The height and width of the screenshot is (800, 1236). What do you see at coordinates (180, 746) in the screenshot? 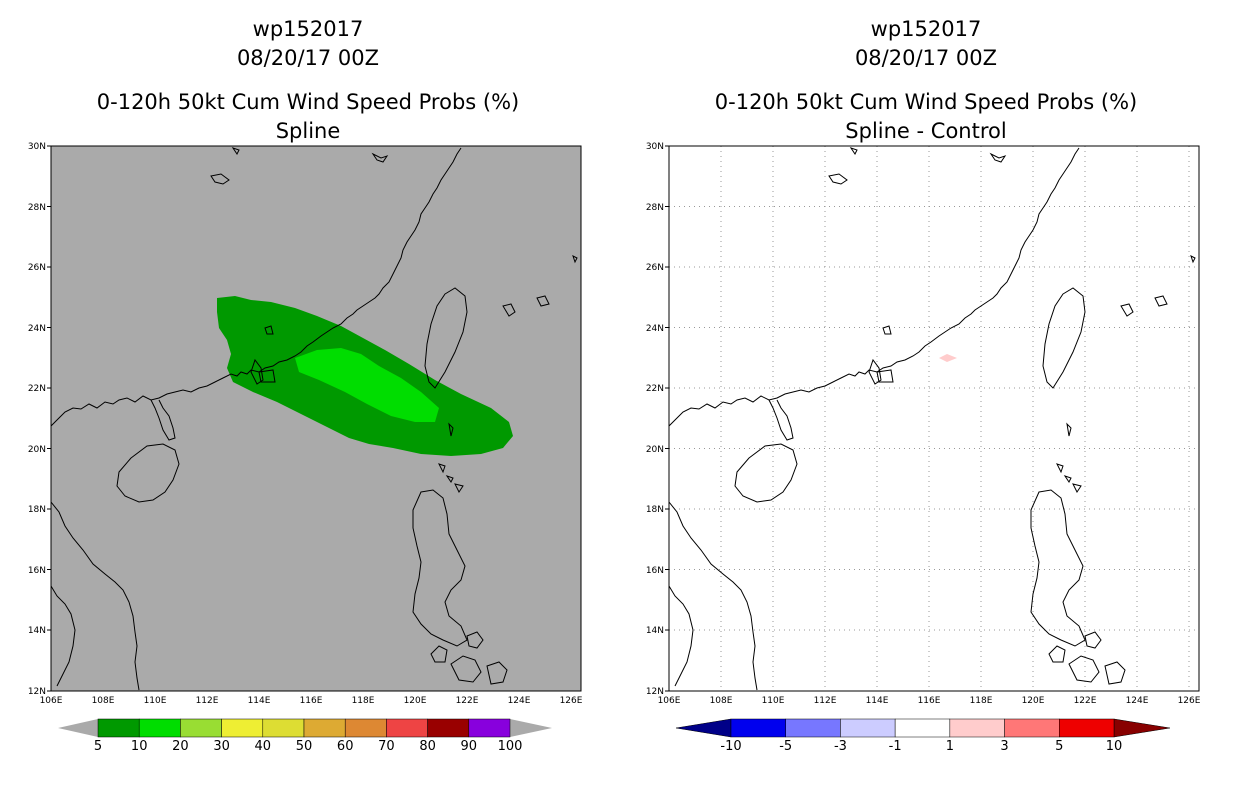
I see `colorbar-label: 20` at bounding box center [180, 746].